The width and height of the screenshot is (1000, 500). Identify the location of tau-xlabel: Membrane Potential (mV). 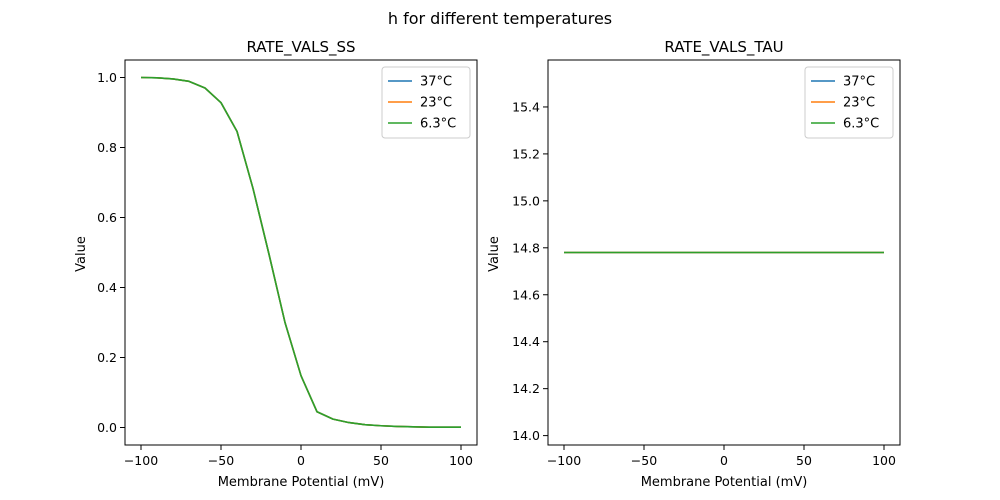
(724, 482).